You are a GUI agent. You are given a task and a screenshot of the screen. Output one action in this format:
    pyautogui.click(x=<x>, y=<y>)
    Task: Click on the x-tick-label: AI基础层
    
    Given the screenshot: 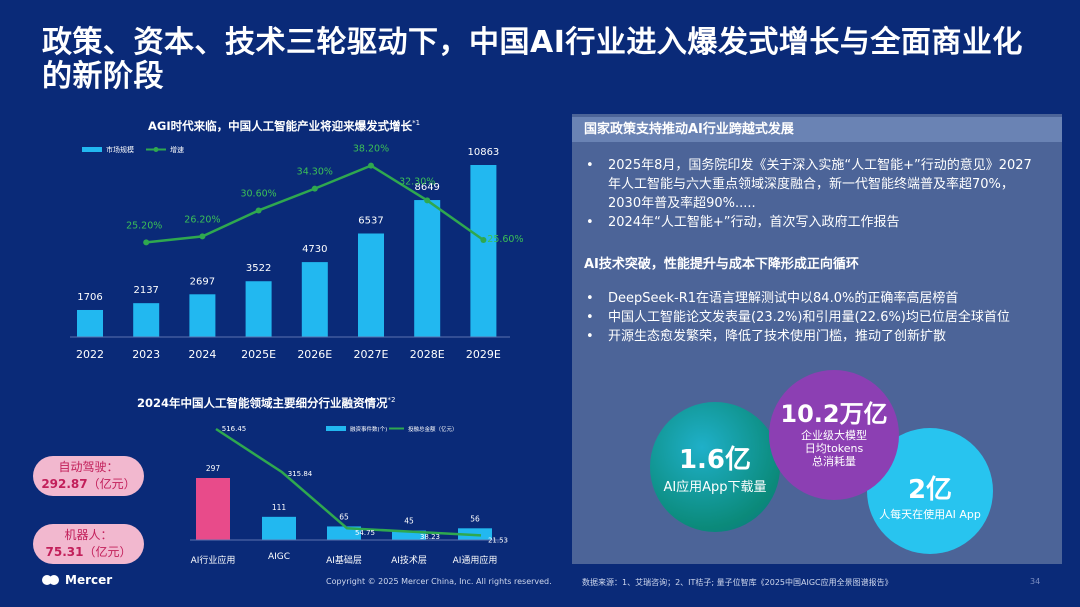 What is the action you would take?
    pyautogui.click(x=344, y=560)
    